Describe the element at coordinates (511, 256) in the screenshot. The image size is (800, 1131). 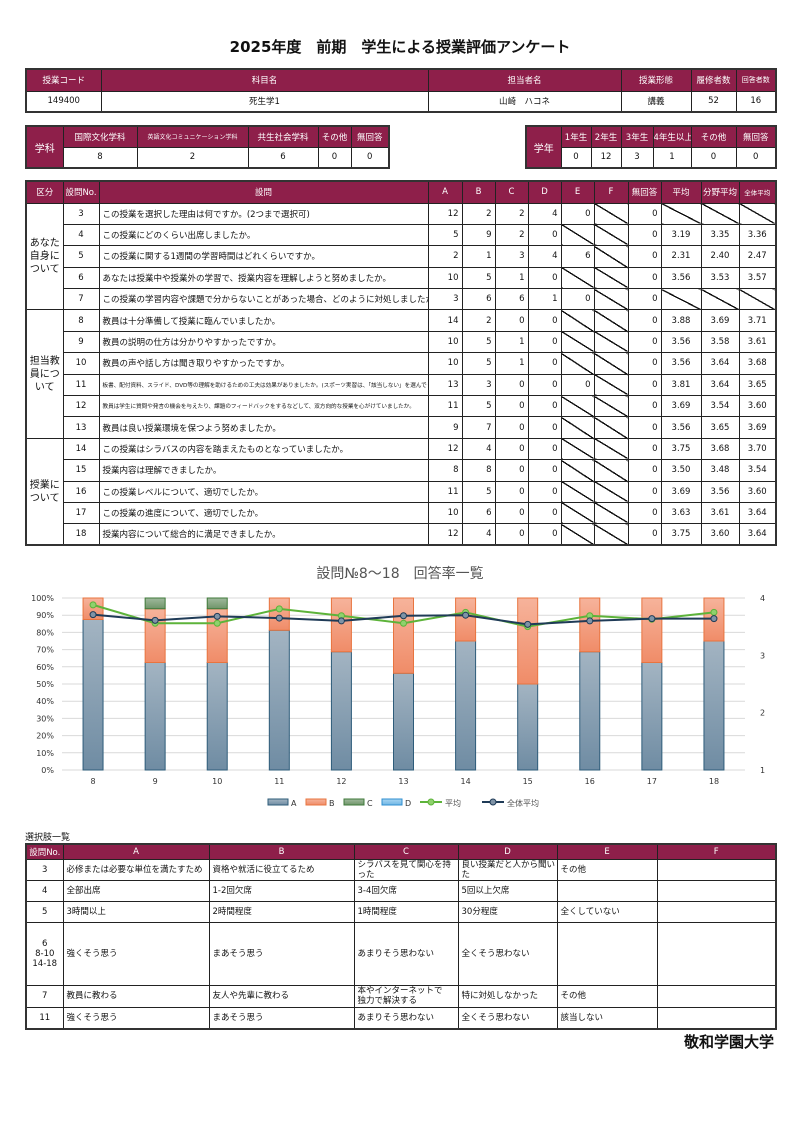
I see `count-cell: 3` at that location.